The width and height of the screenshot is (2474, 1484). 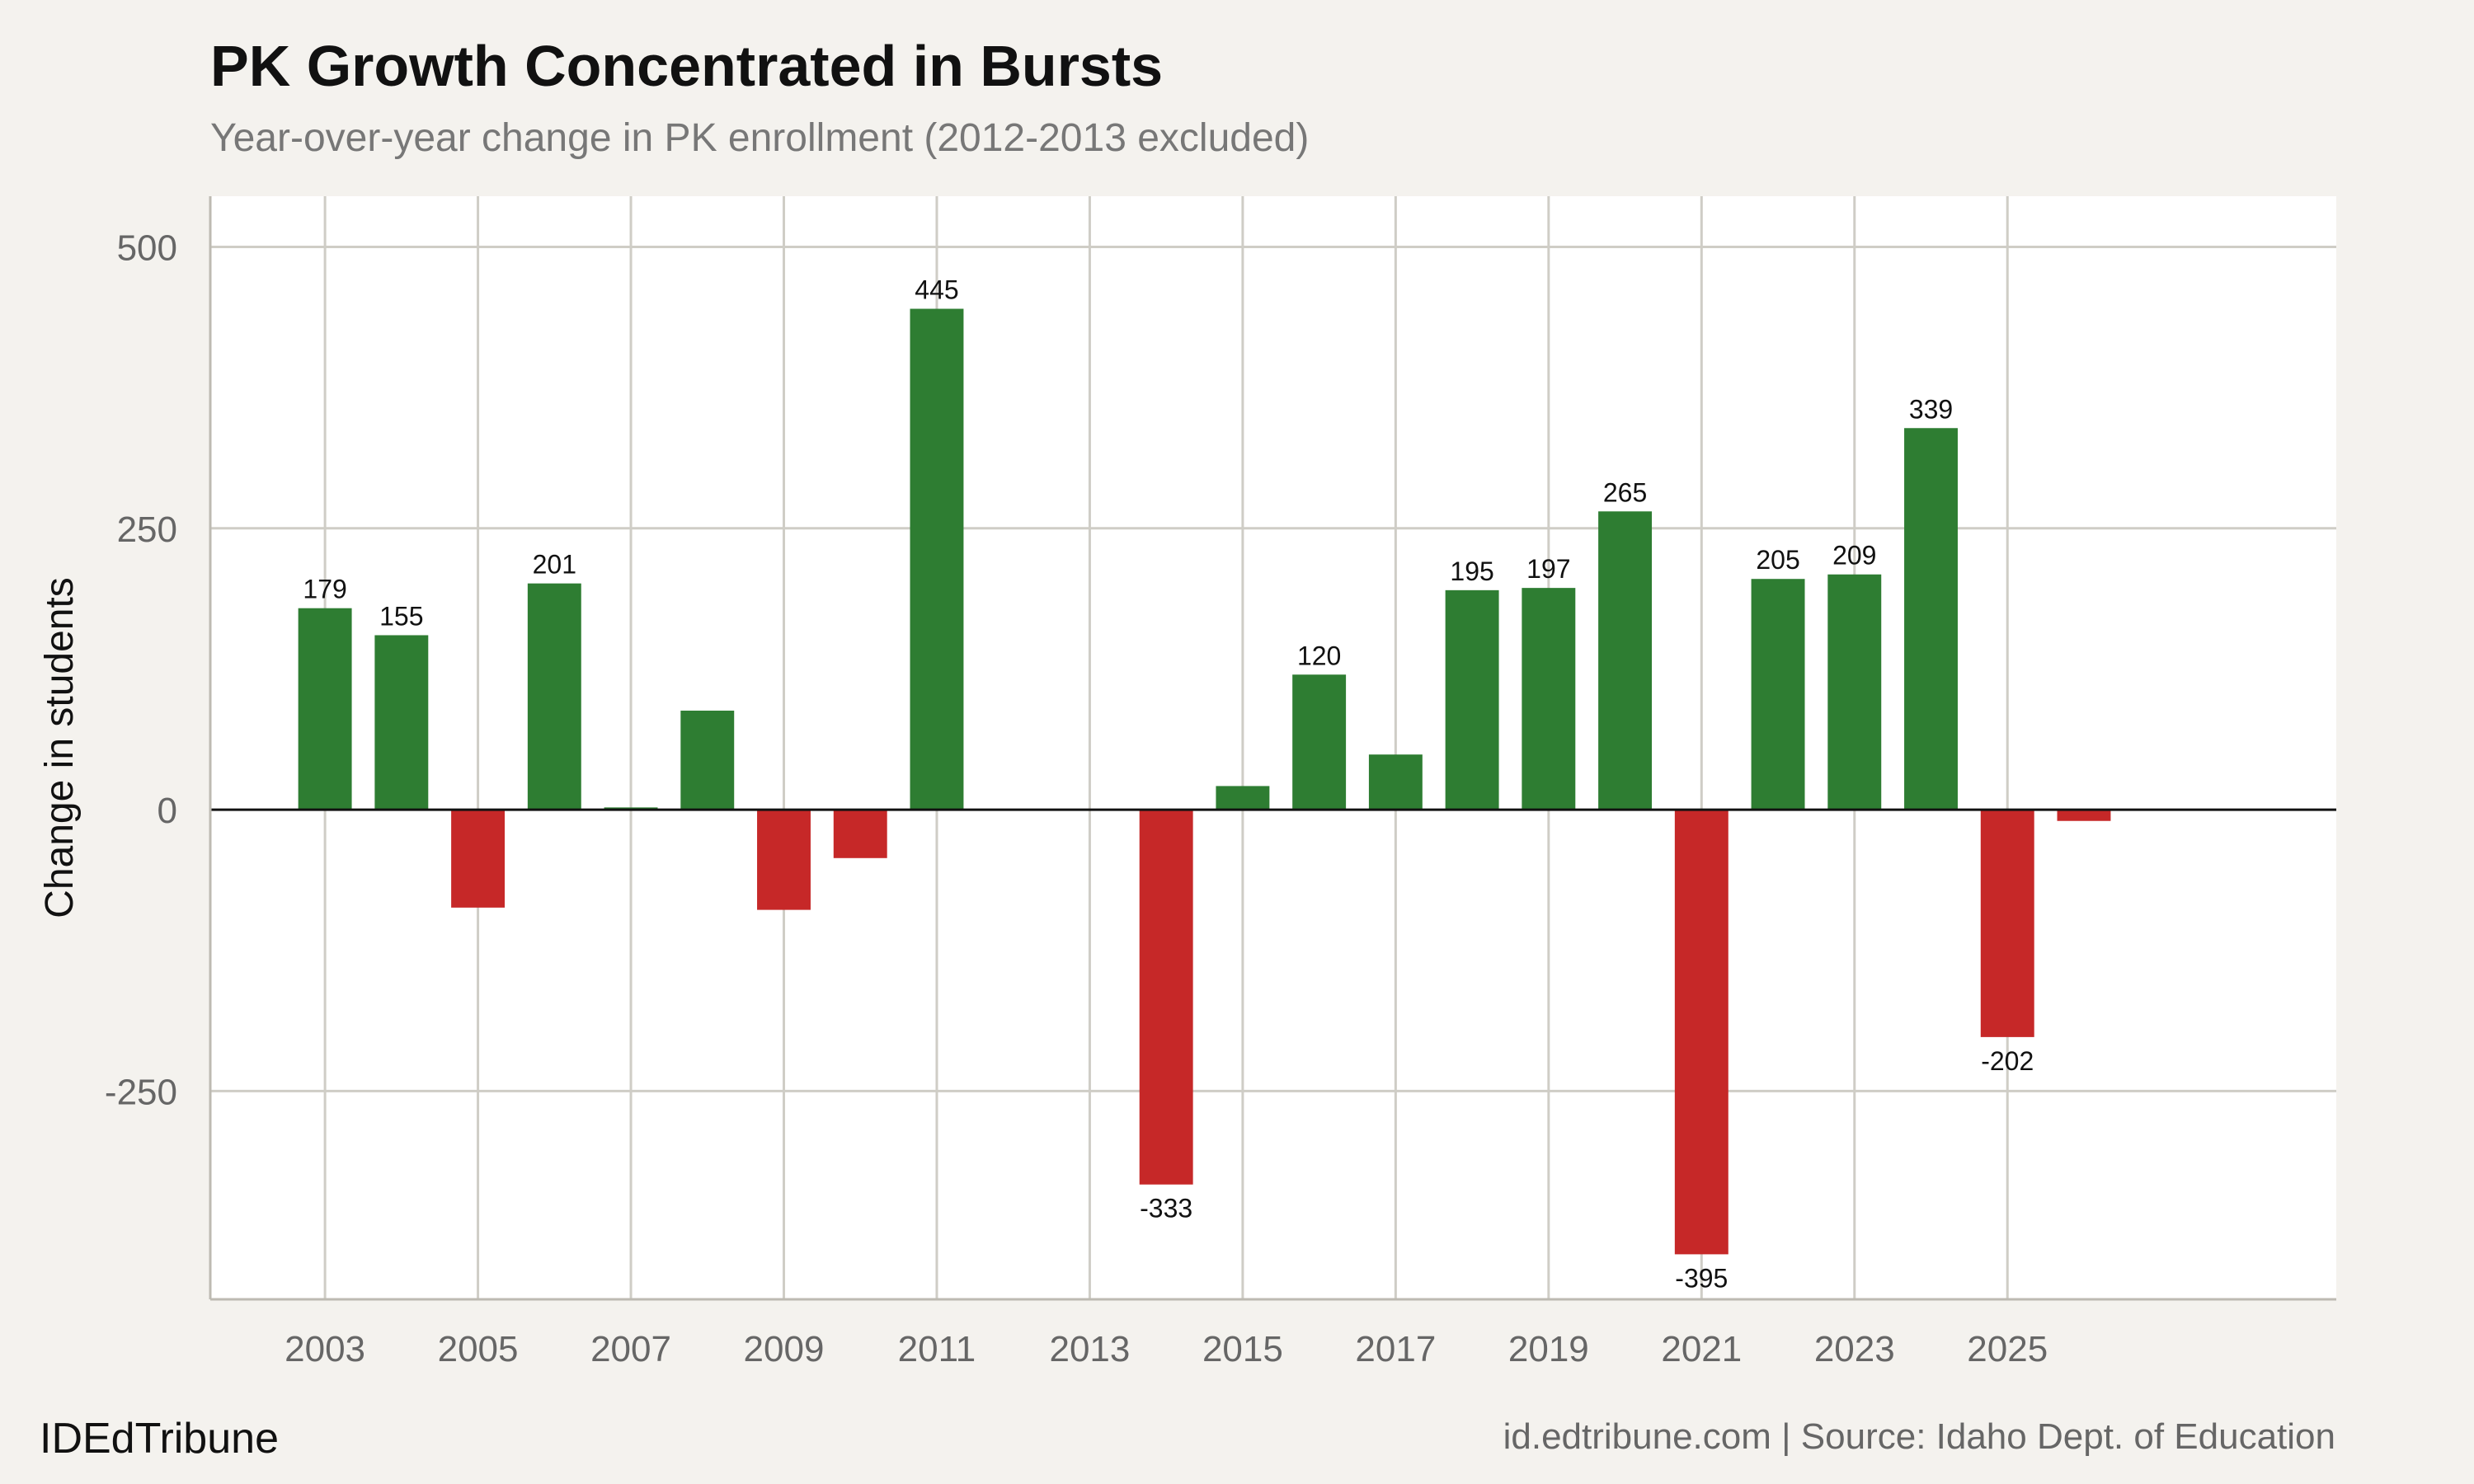 I want to click on x-tick-label: 2003, so click(x=325, y=1349).